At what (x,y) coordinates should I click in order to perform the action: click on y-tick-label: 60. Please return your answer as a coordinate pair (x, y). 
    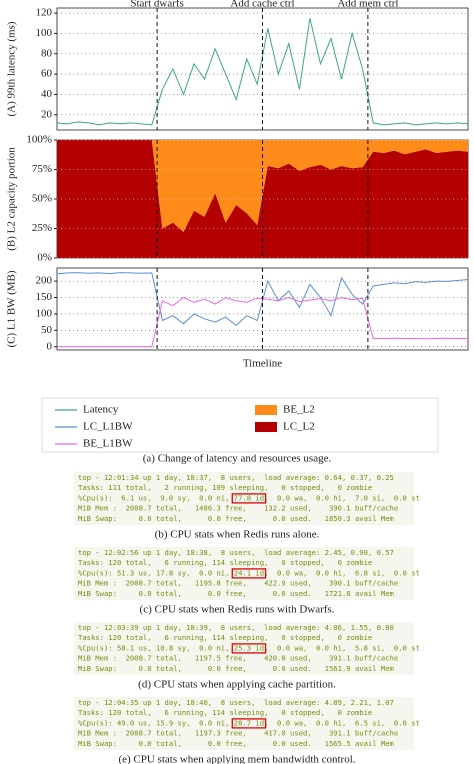
    Looking at the image, I should click on (47, 74).